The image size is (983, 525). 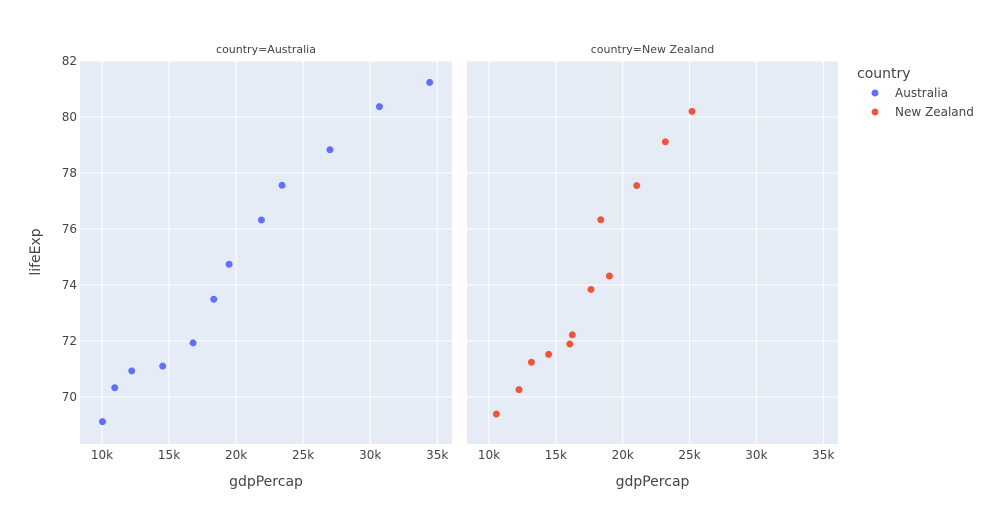 What do you see at coordinates (69, 285) in the screenshot?
I see `y-tick-label: 74` at bounding box center [69, 285].